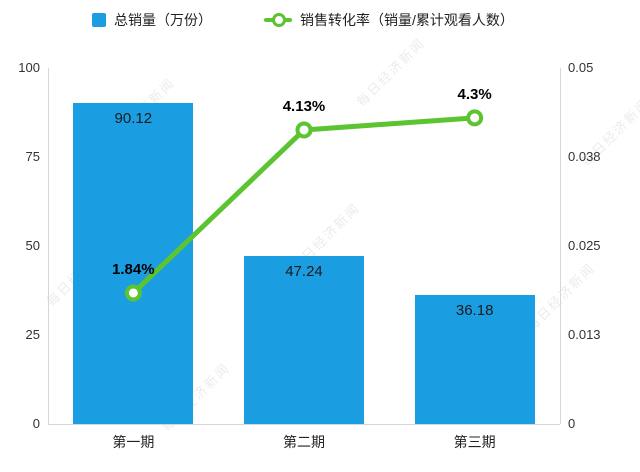  What do you see at coordinates (560, 246) in the screenshot?
I see `y-axis-right-line` at bounding box center [560, 246].